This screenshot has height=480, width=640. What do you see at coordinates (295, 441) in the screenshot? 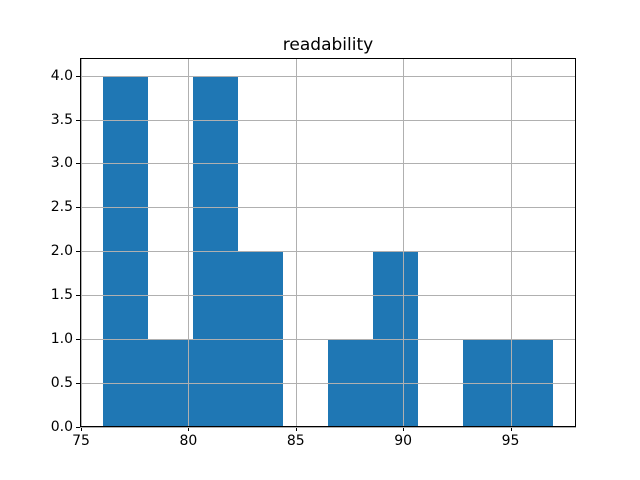
I see `x-tick-label: 85` at bounding box center [295, 441].